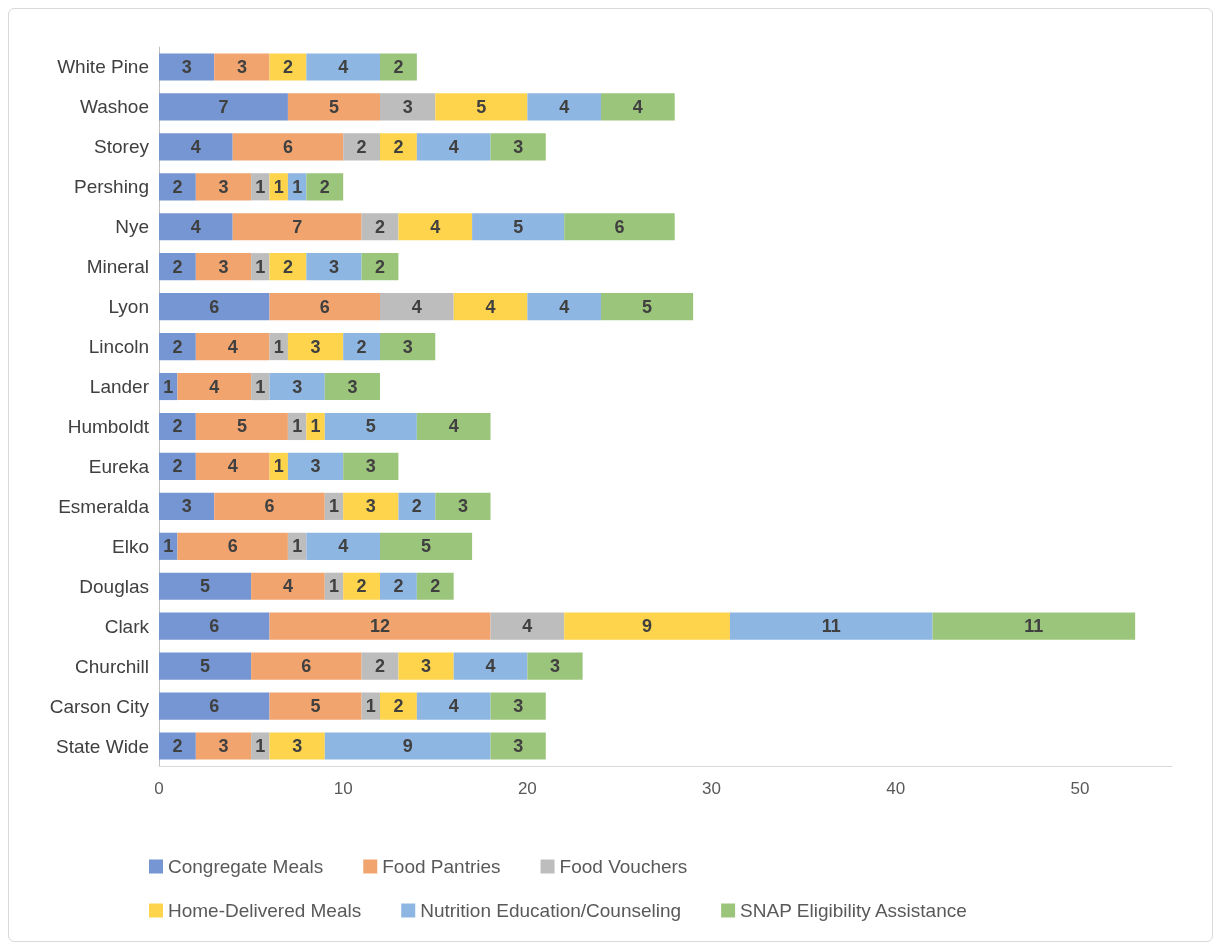 The image size is (1223, 952). What do you see at coordinates (128, 307) in the screenshot?
I see `y-tick-label: Lyon` at bounding box center [128, 307].